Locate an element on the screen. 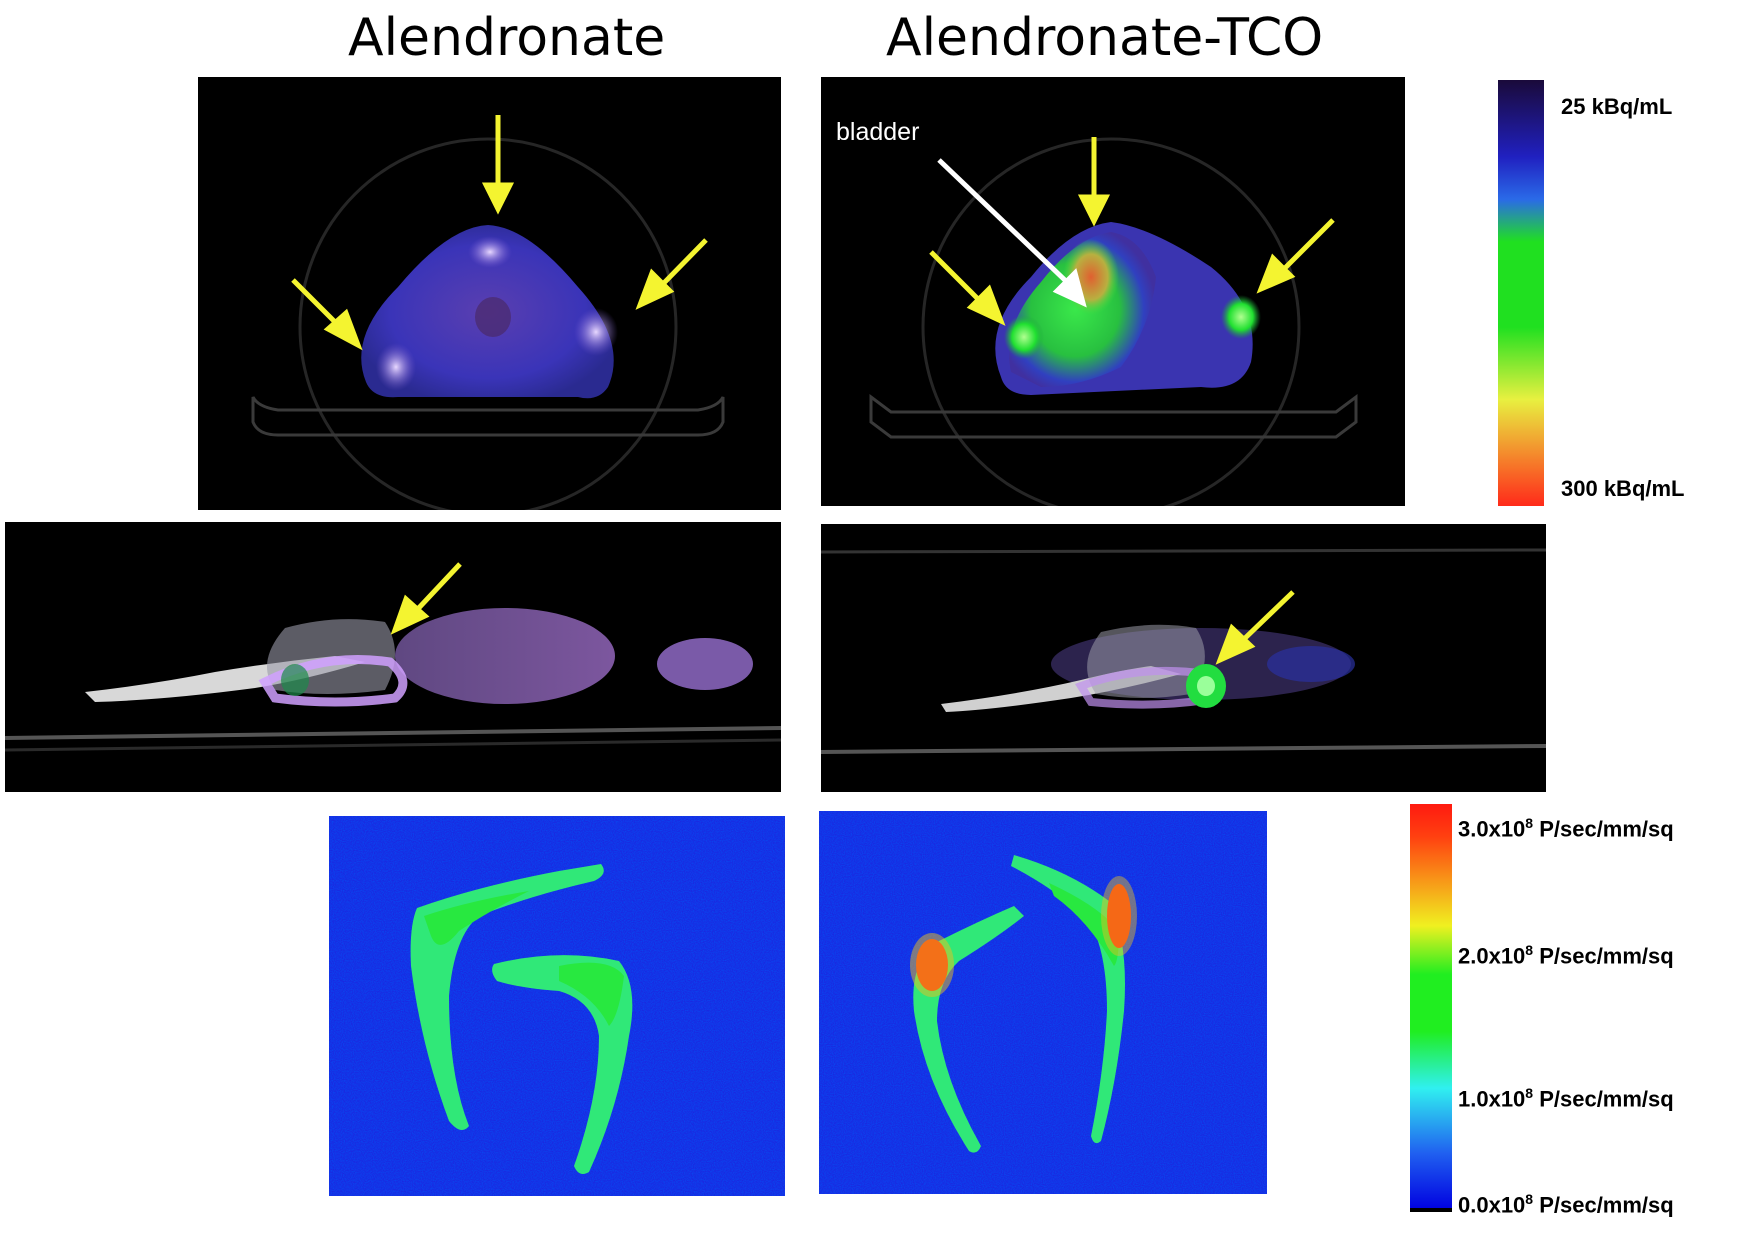 This screenshot has width=1750, height=1255. column-title-alendronate-tco: Alendronate-TCO is located at coordinates (1105, 38).